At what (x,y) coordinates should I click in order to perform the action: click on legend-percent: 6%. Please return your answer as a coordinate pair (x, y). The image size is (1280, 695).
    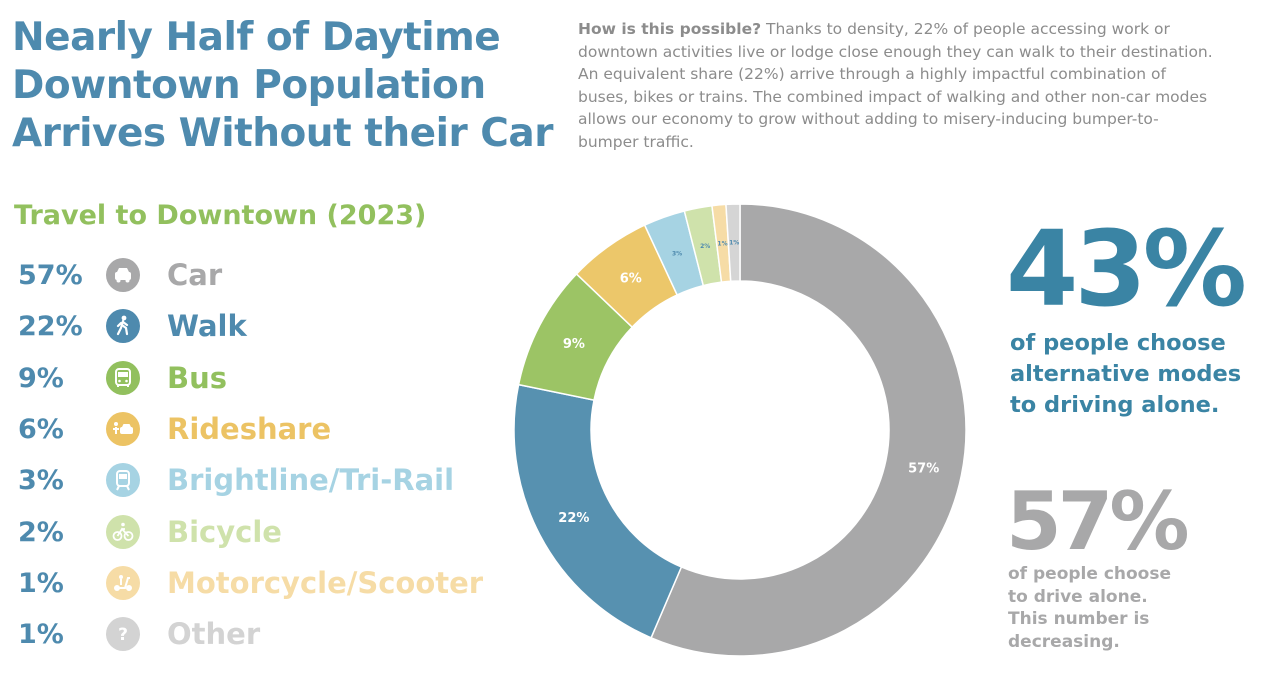
    Looking at the image, I should click on (41, 429).